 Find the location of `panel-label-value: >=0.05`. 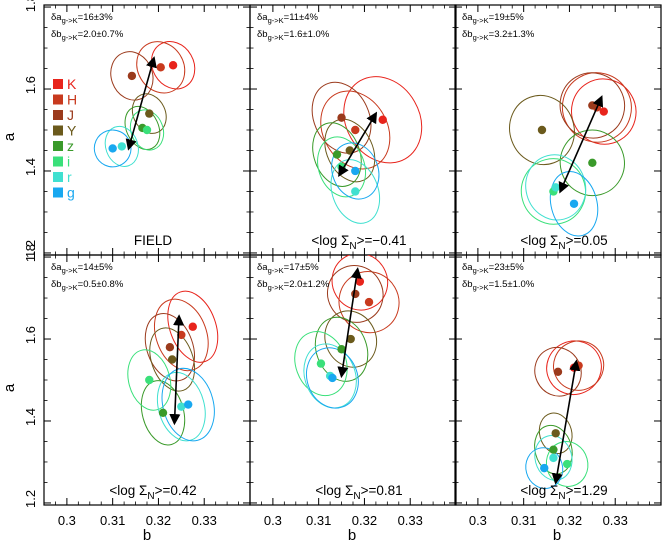

panel-label-value: >=0.05 is located at coordinates (587, 240).